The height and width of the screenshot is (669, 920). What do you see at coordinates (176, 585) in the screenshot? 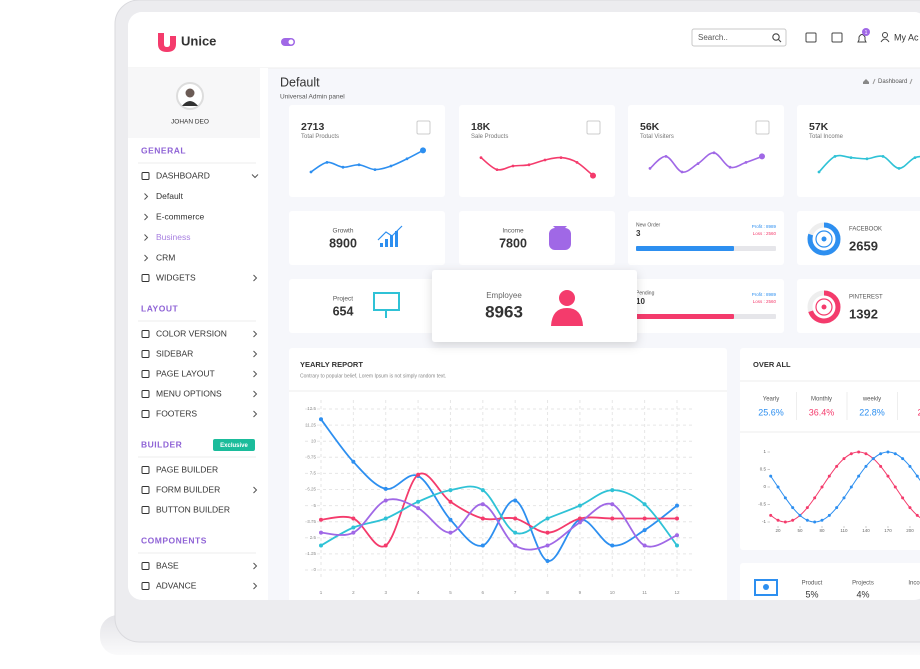
I see `menu-item: ADVANCE` at bounding box center [176, 585].